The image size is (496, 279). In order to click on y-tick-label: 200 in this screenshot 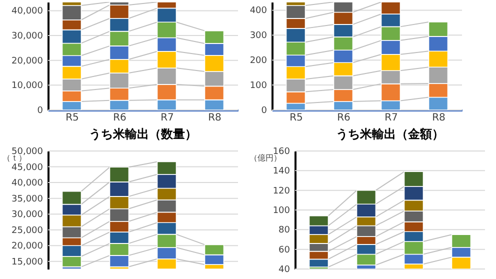, I will do `click(259, 61)`.